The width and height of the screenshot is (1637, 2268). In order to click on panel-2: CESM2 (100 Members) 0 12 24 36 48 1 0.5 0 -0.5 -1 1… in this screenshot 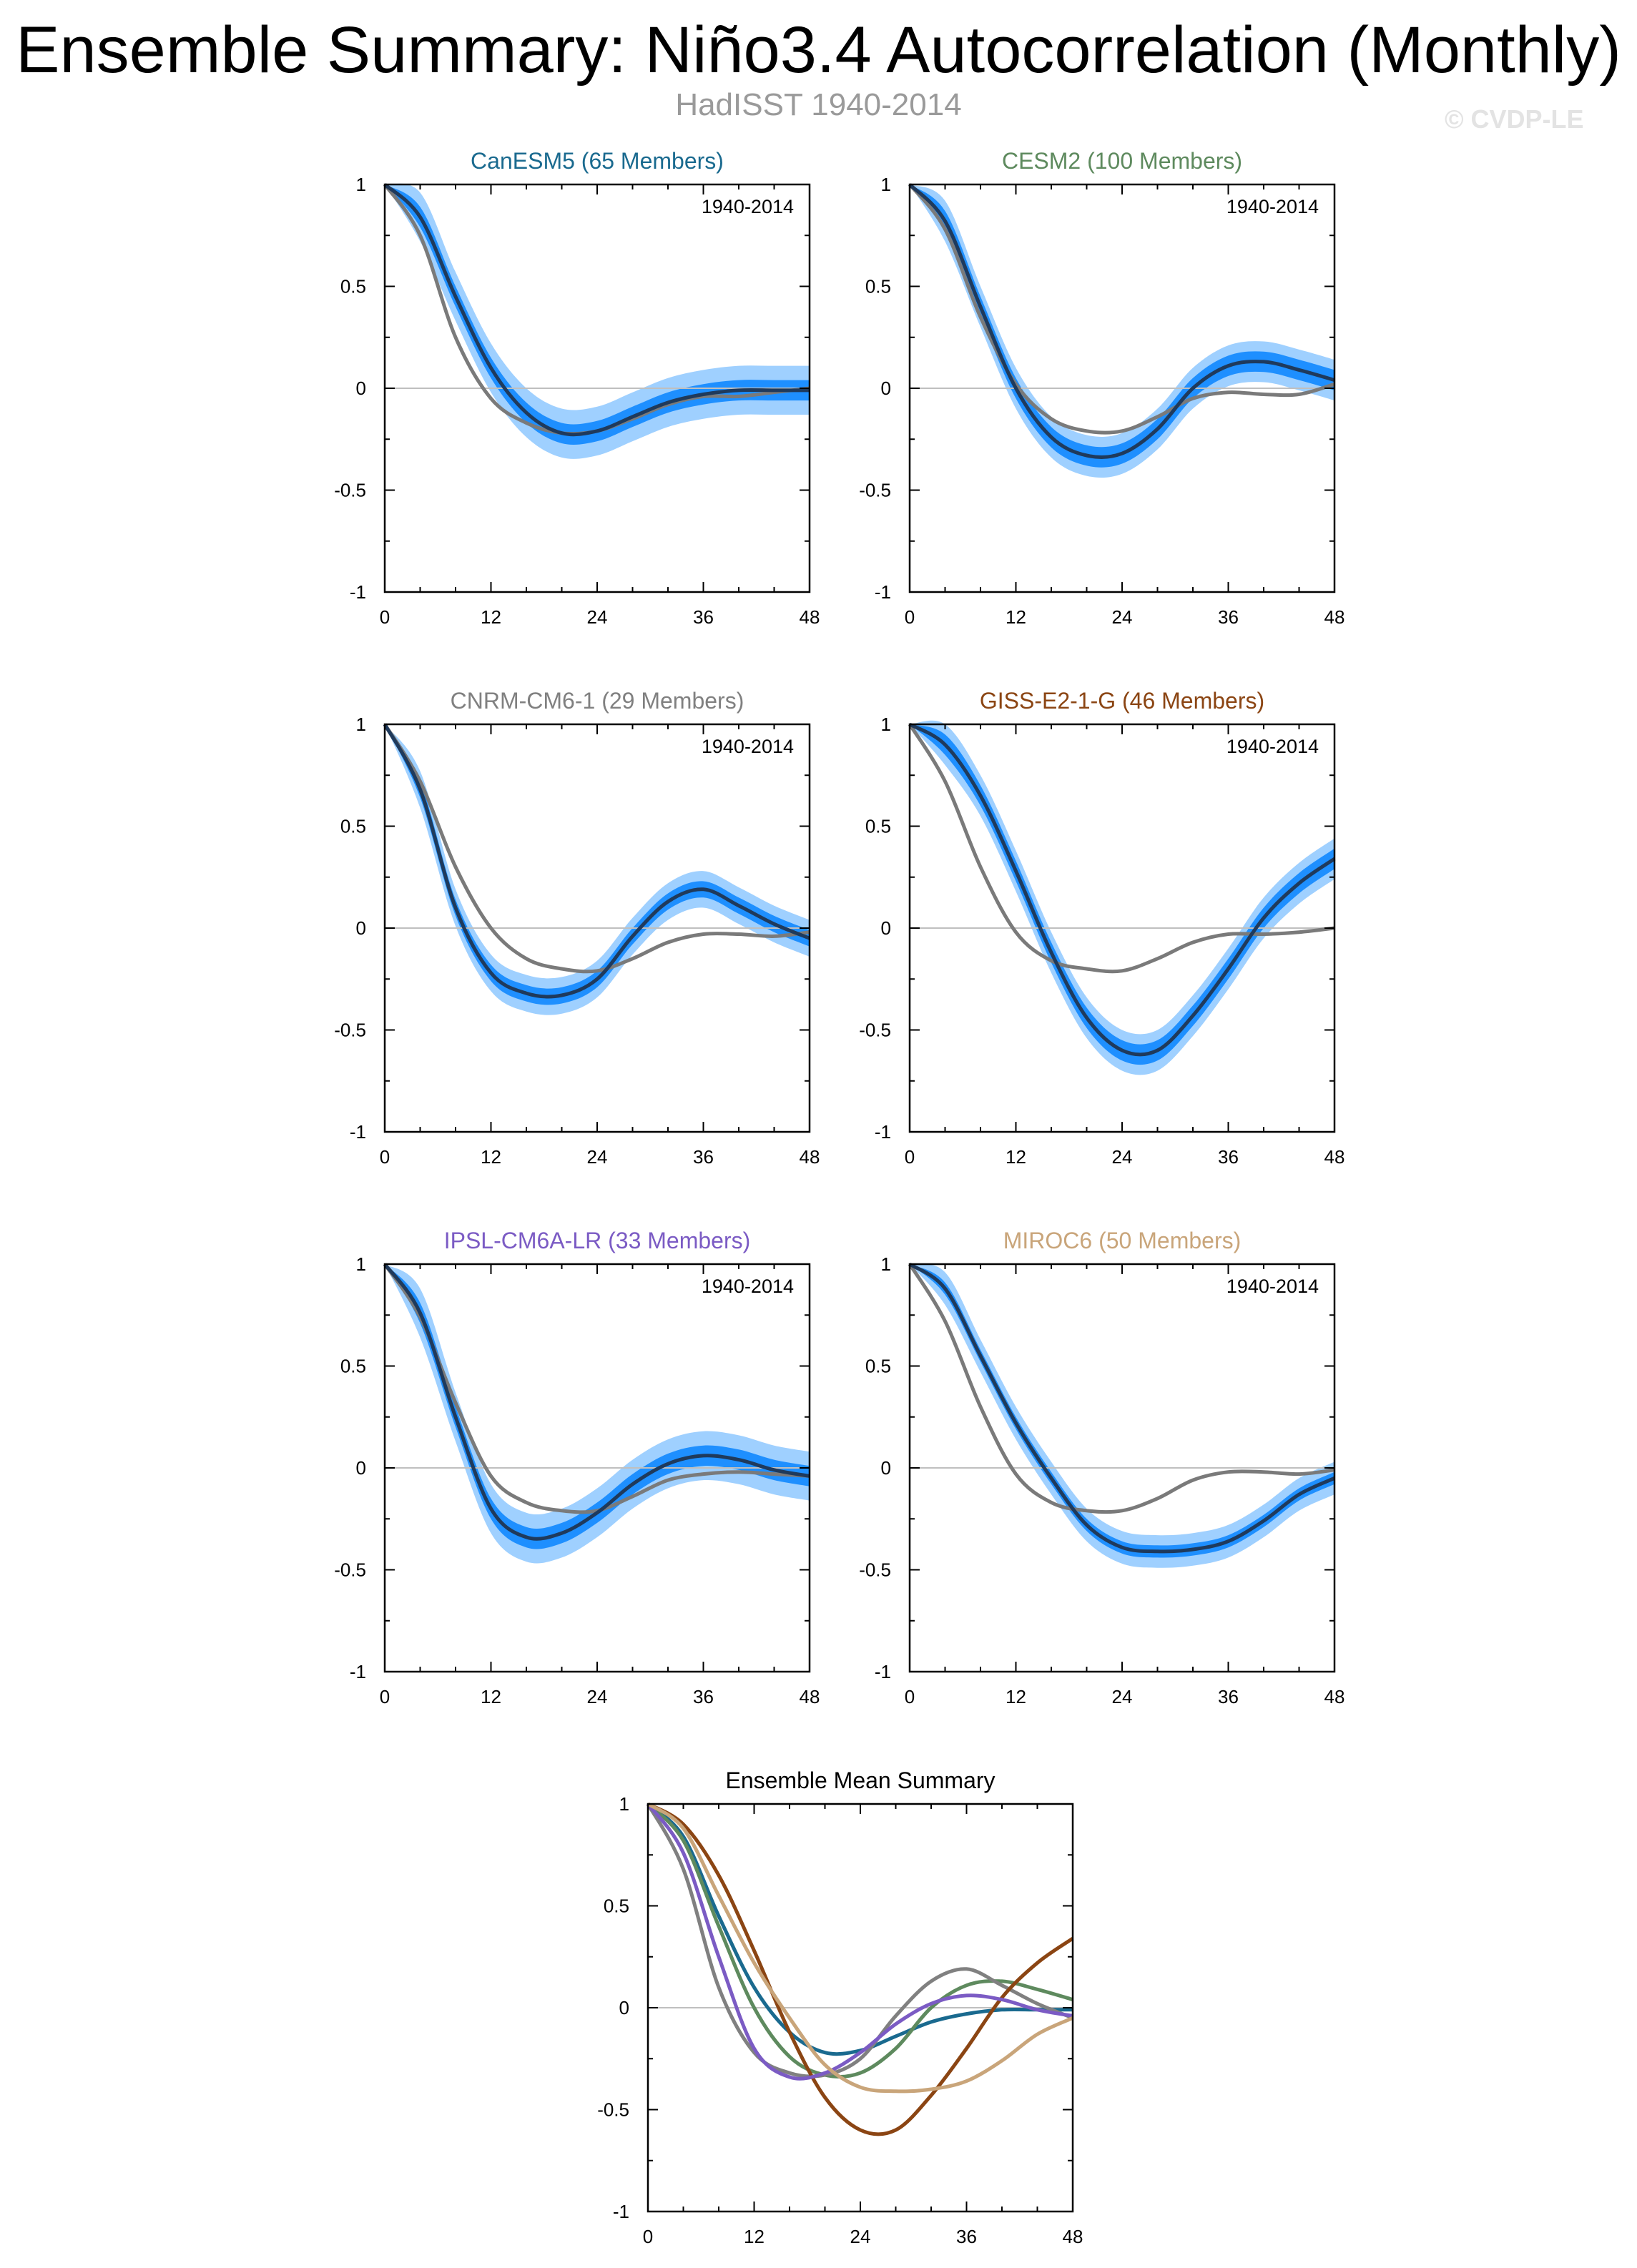, I will do `click(1101, 388)`.